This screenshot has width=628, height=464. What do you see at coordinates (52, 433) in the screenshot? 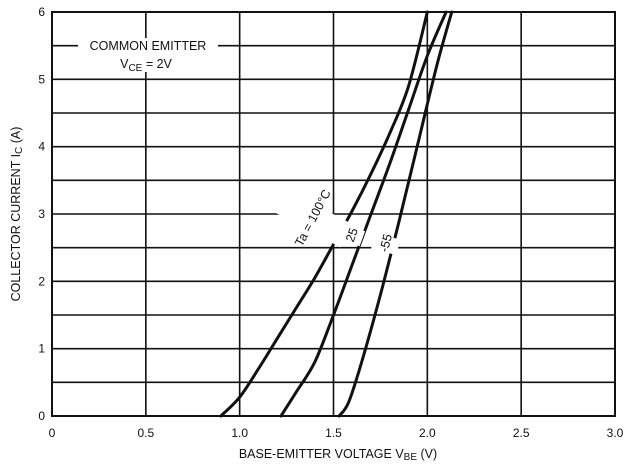
I see `x-tick-label: 0` at bounding box center [52, 433].